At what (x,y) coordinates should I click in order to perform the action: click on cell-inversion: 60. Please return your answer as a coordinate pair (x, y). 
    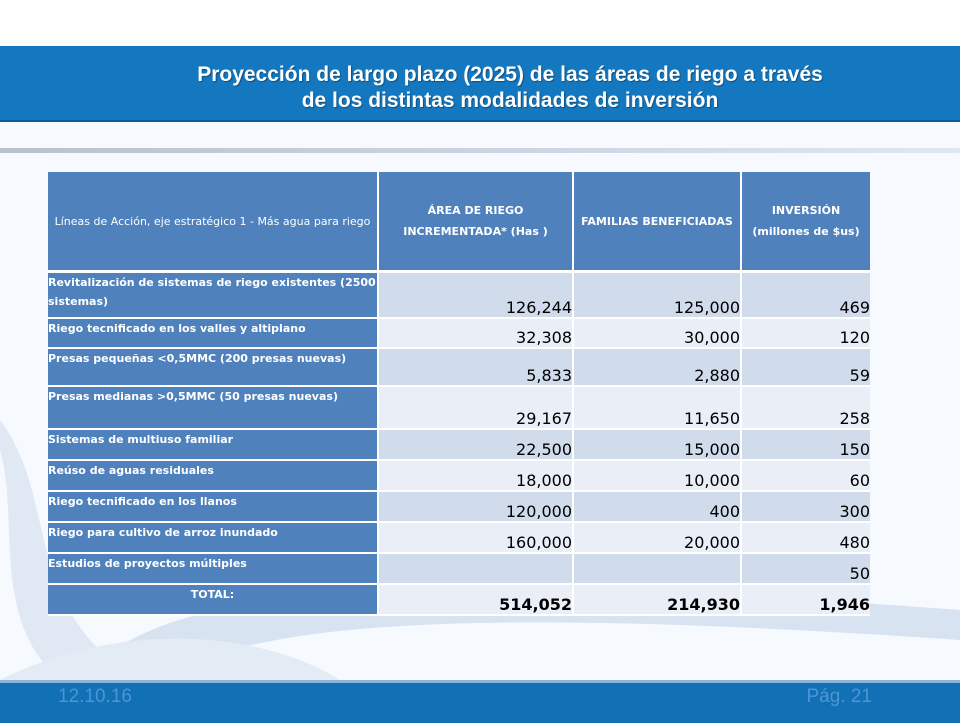
    Looking at the image, I should click on (805, 475).